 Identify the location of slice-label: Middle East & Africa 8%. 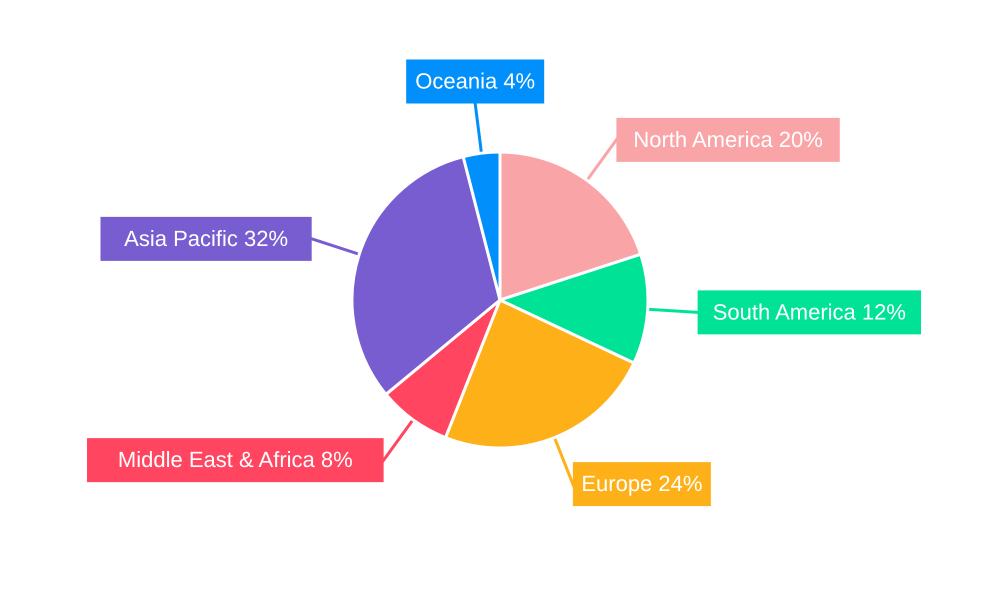
(235, 459).